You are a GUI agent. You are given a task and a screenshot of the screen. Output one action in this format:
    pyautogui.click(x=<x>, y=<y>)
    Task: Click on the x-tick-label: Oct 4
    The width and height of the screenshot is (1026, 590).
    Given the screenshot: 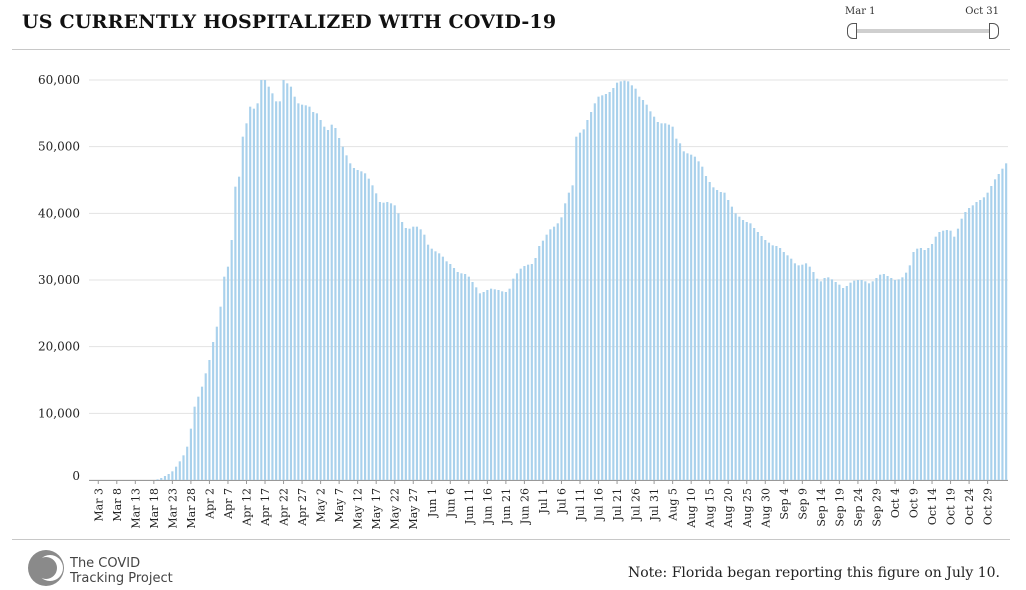 What is the action you would take?
    pyautogui.click(x=895, y=503)
    